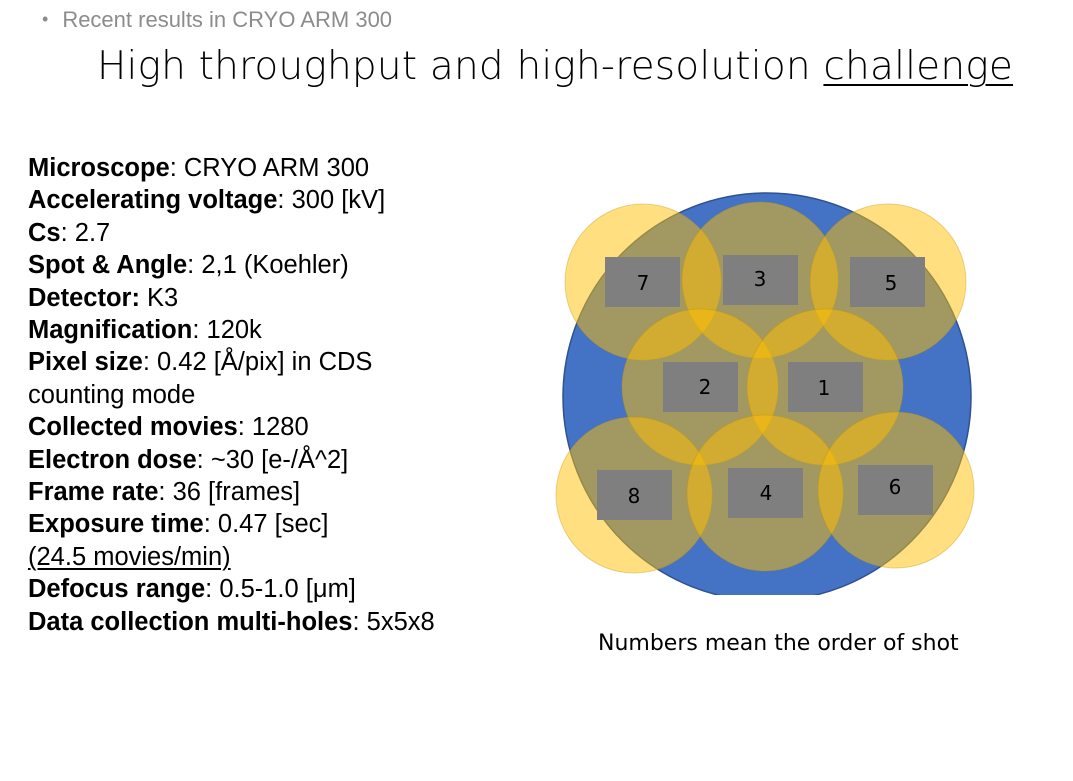  What do you see at coordinates (338, 200) in the screenshot?
I see `spec-value: 300 [kV]` at bounding box center [338, 200].